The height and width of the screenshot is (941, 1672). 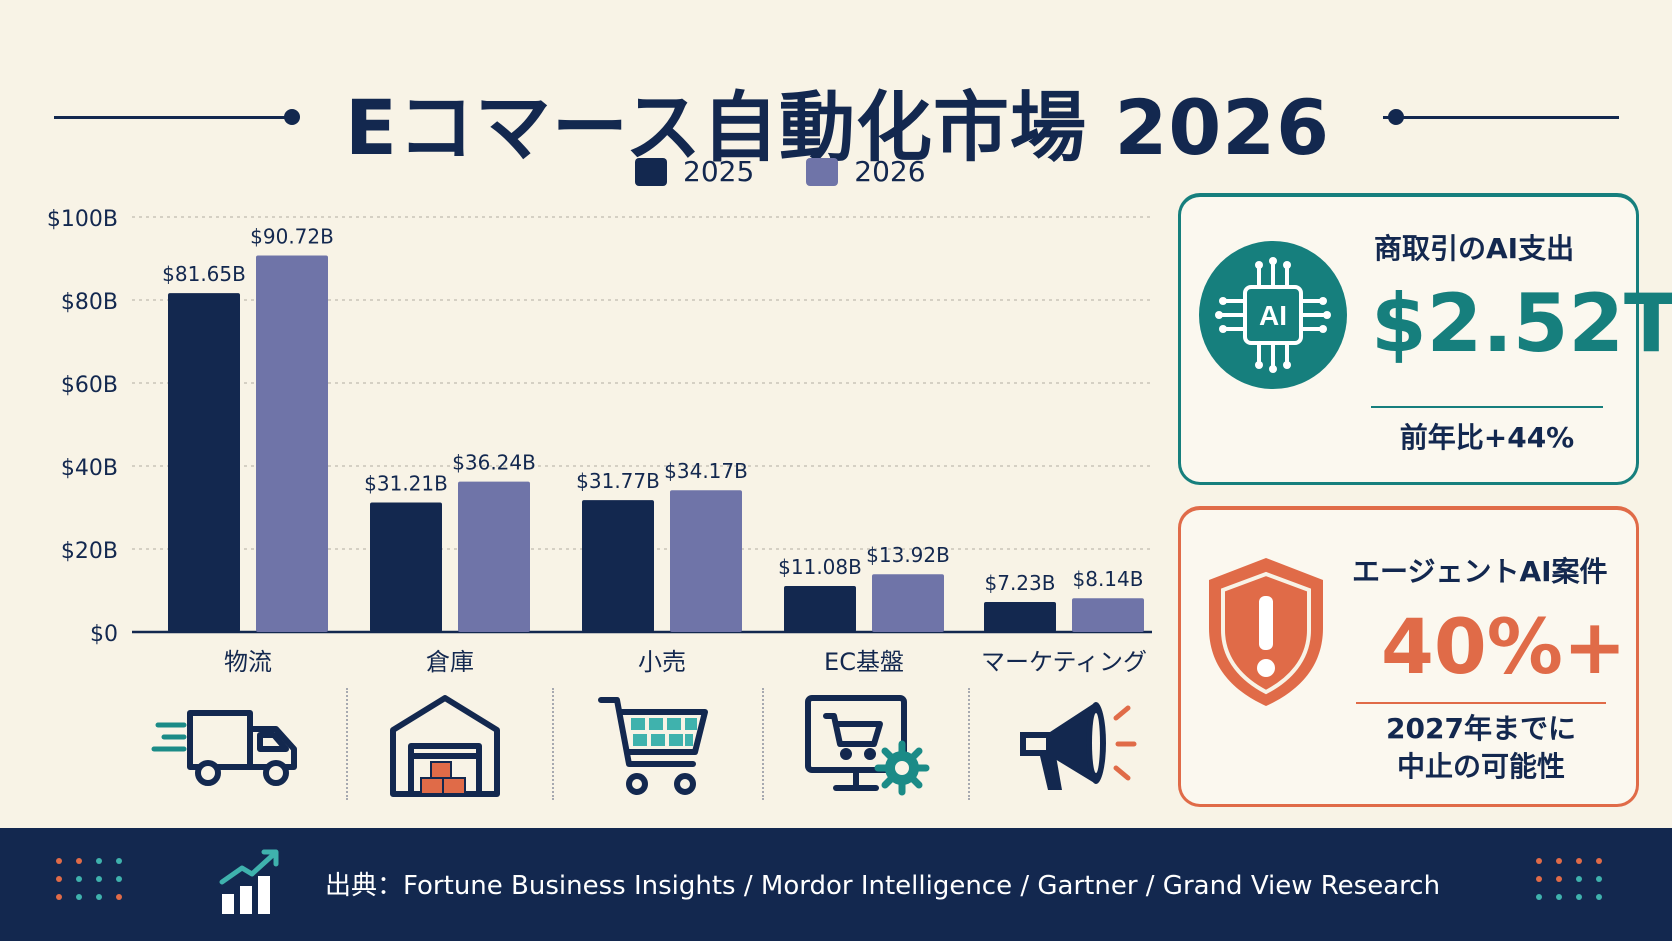 What do you see at coordinates (90, 879) in the screenshot?
I see `decorative-dots-left` at bounding box center [90, 879].